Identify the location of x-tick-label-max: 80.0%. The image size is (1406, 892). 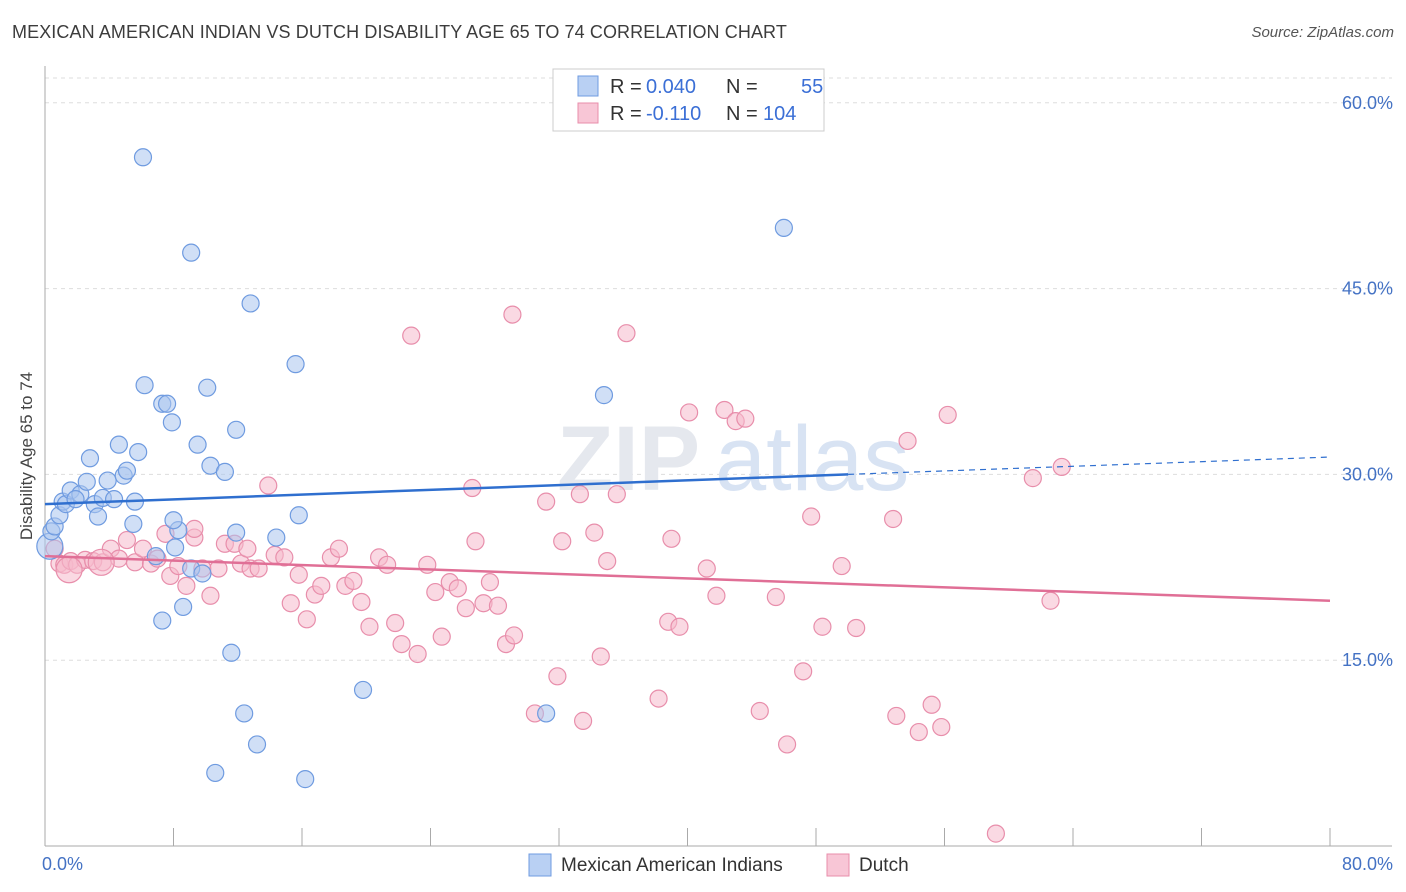
(1367, 864).